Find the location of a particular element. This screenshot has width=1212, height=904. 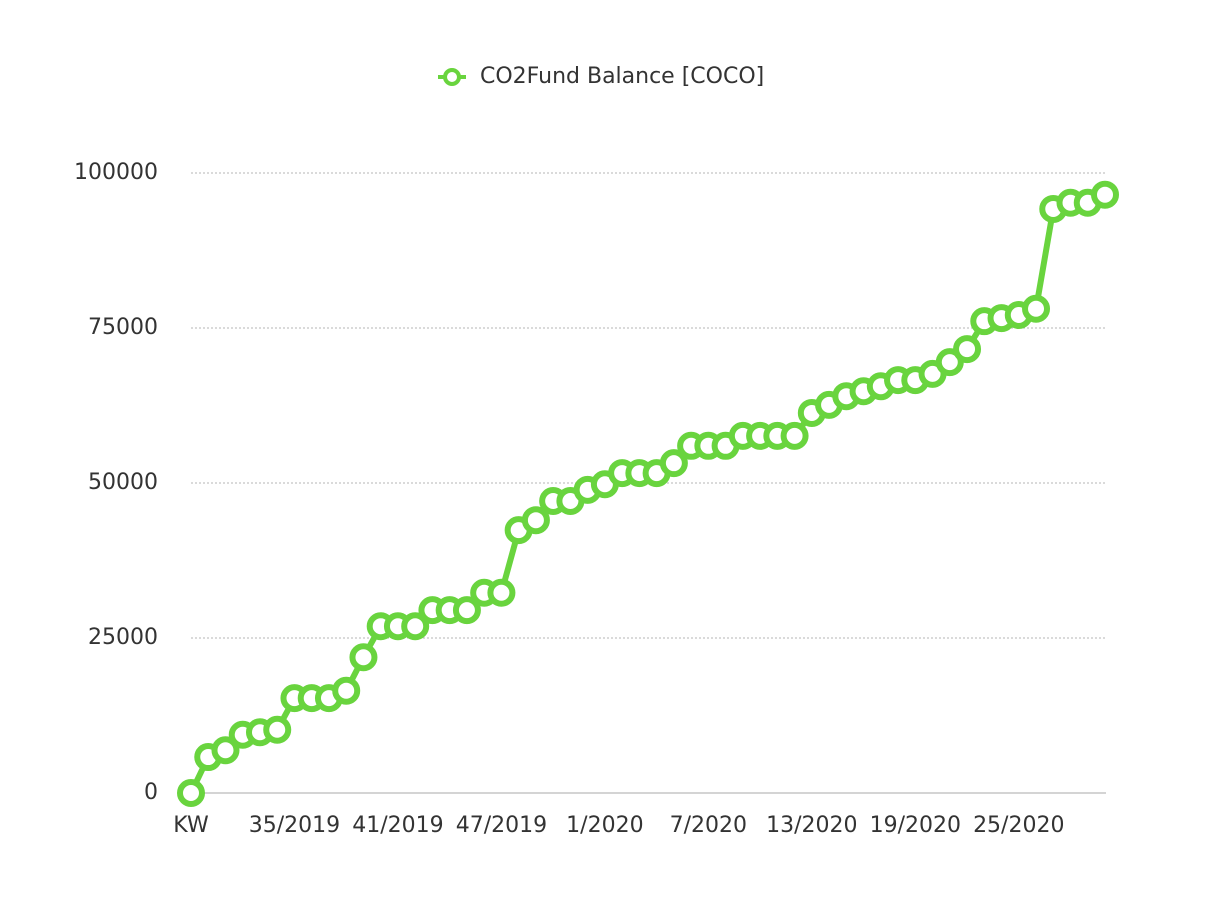

y-tick-label: 50000 is located at coordinates (123, 482).